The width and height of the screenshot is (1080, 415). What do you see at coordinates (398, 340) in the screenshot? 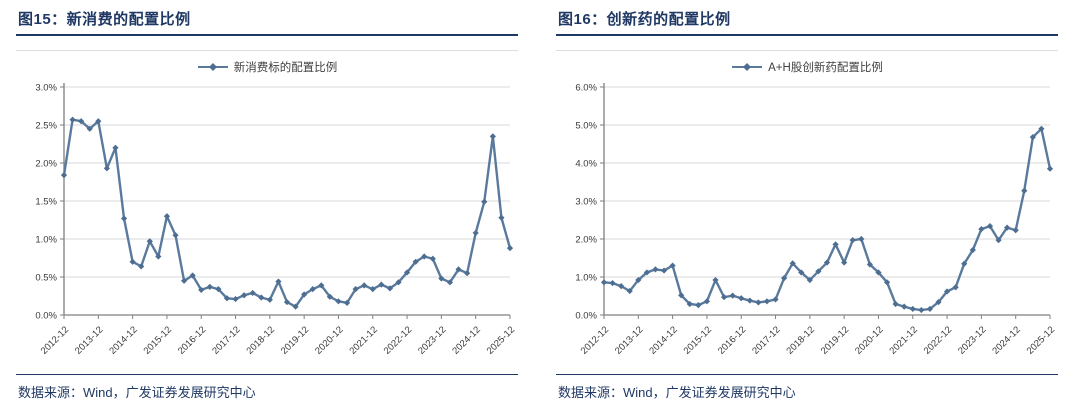
I see `x-tick-label: 2022-12` at bounding box center [398, 340].